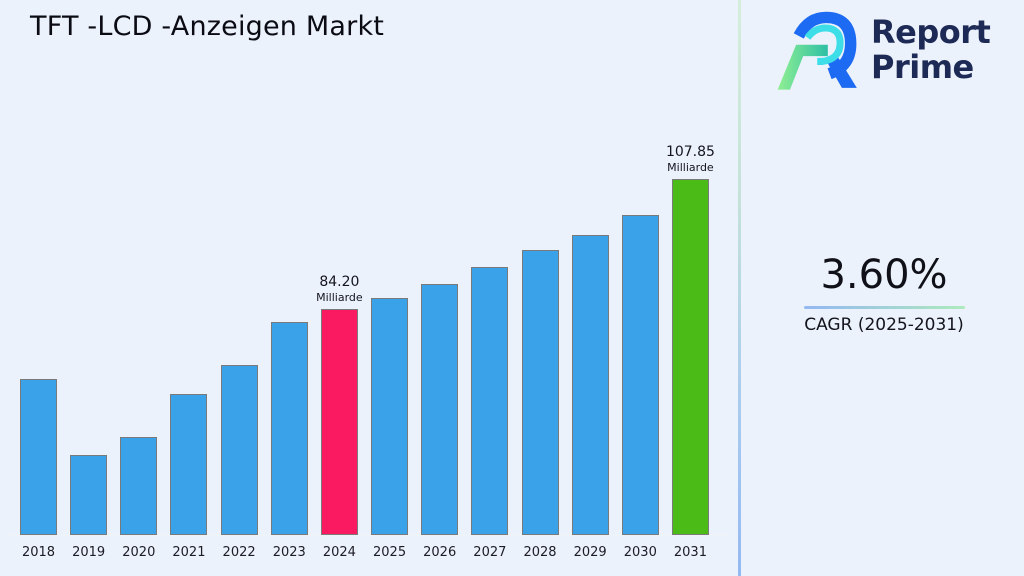 The image size is (1024, 576). What do you see at coordinates (38, 552) in the screenshot?
I see `x-tick-2018: 2018` at bounding box center [38, 552].